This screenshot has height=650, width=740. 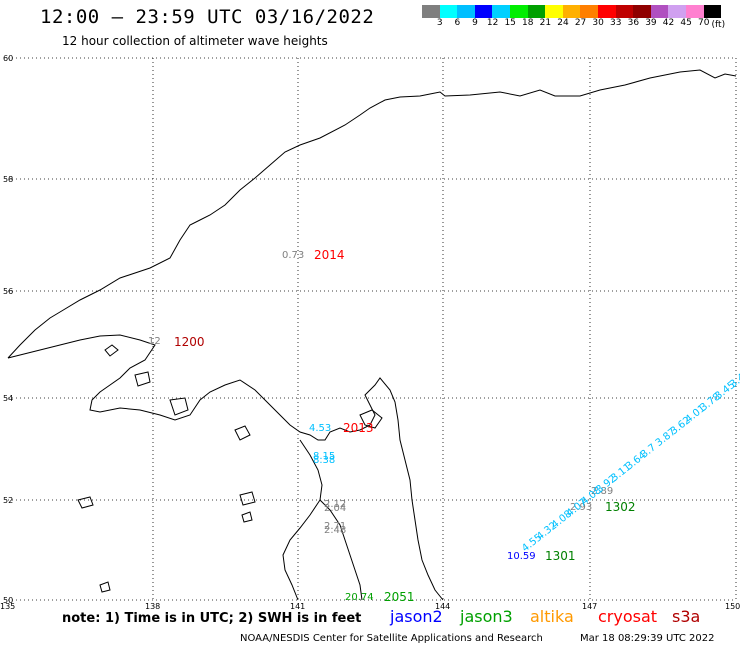 What do you see at coordinates (616, 23) in the screenshot?
I see `scale-tick: 33` at bounding box center [616, 23].